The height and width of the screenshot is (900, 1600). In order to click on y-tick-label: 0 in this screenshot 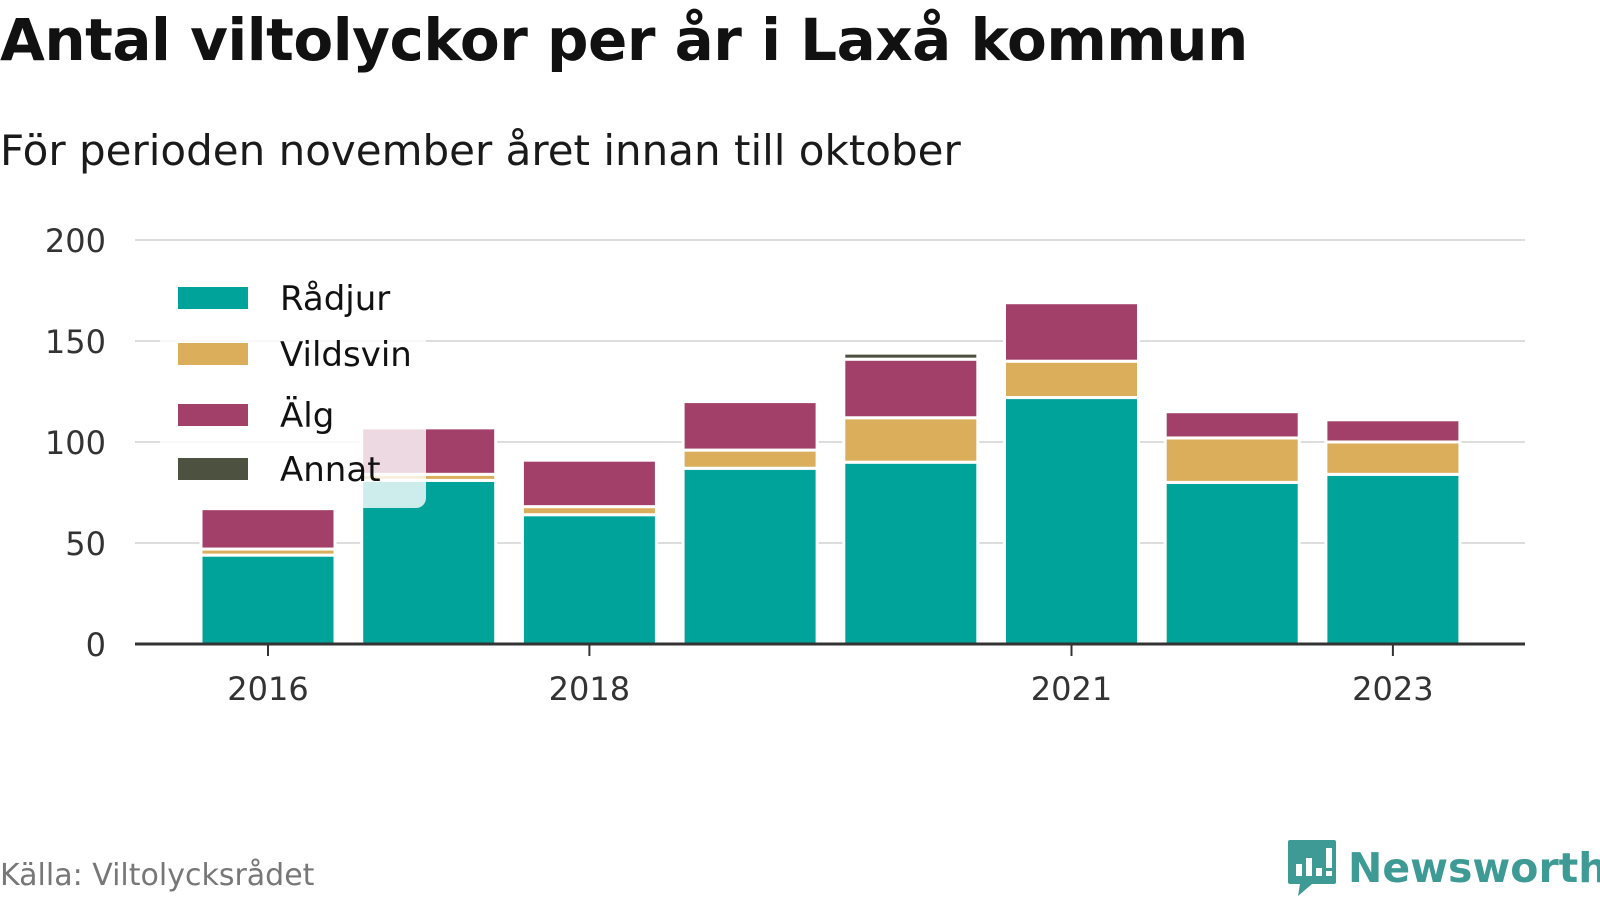, I will do `click(96, 645)`.